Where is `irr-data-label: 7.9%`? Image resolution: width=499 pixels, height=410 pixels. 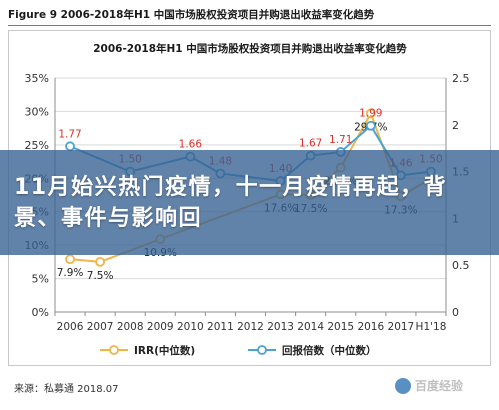
irr-data-label: 7.9% is located at coordinates (70, 273).